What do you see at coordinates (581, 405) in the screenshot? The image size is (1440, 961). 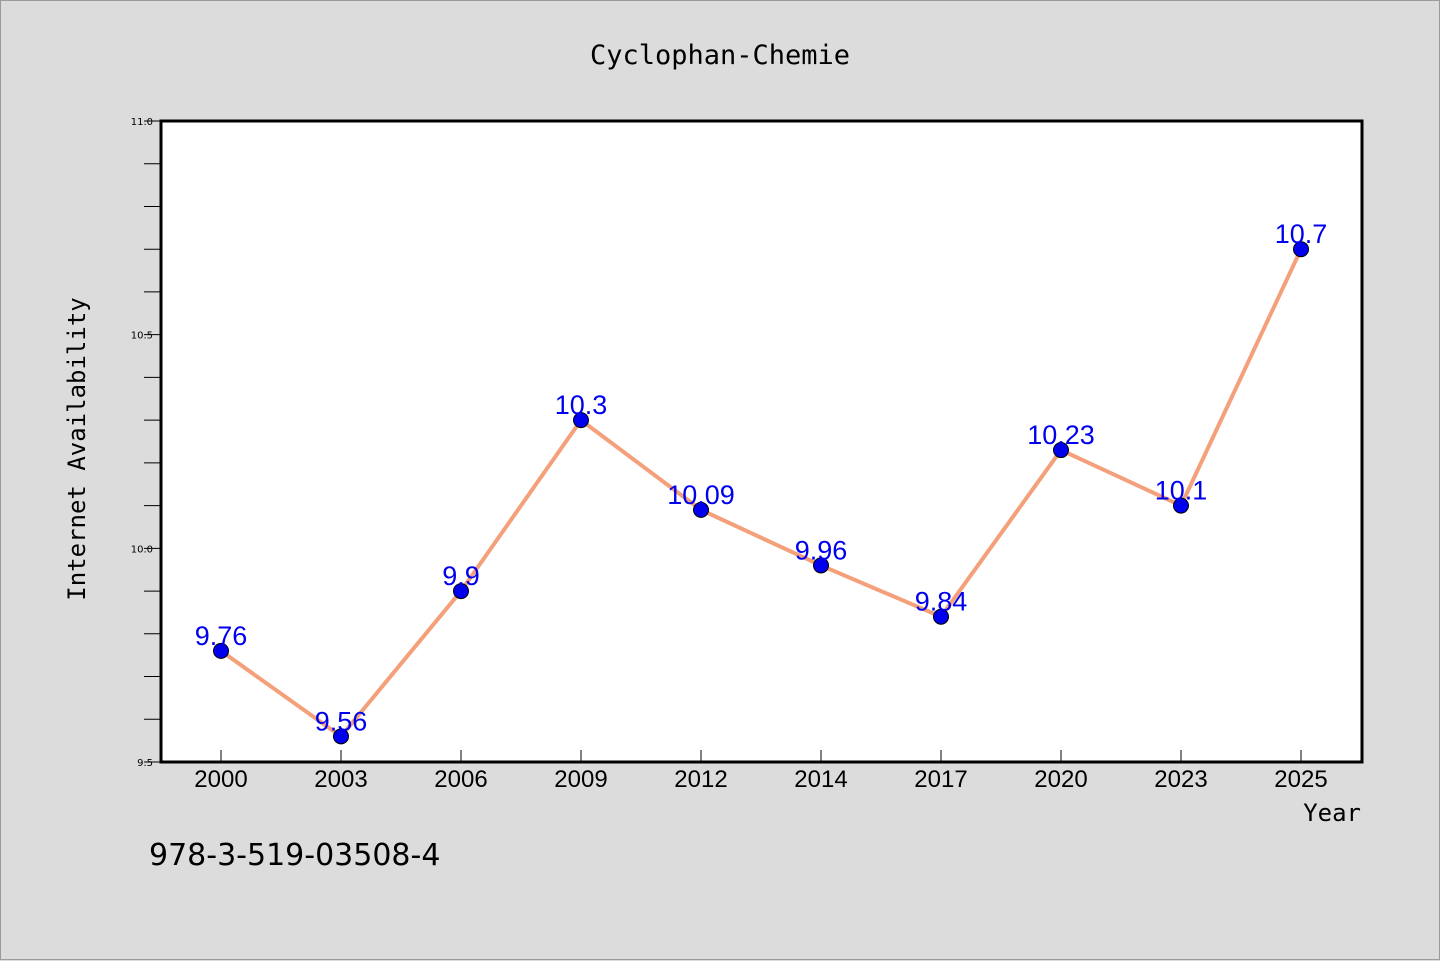 I see `data-label: 10.3` at bounding box center [581, 405].